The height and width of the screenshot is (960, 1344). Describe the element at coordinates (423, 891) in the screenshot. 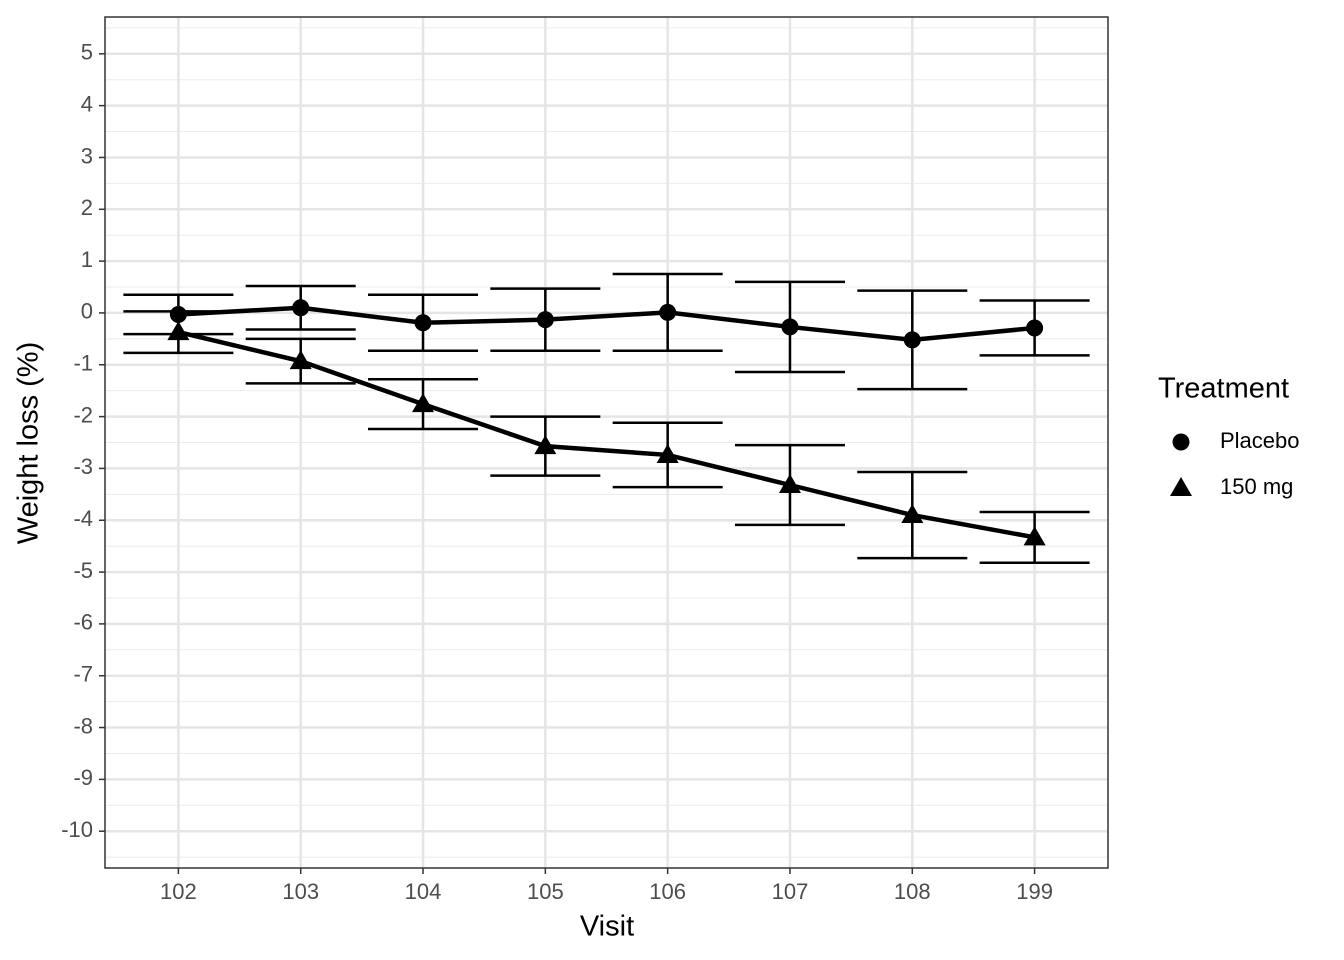

I see `x-tick-label: 104` at that location.